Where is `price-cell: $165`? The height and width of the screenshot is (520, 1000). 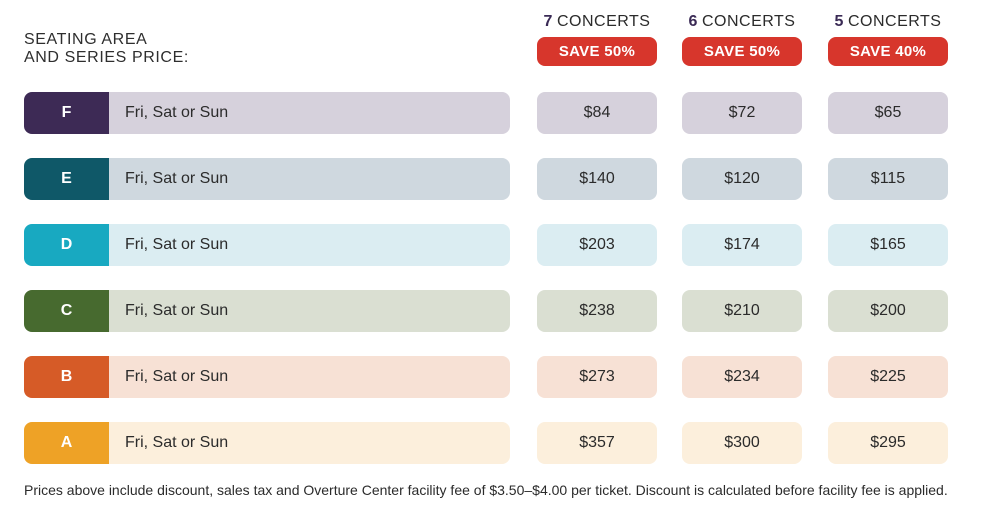
price-cell: $165 is located at coordinates (888, 245).